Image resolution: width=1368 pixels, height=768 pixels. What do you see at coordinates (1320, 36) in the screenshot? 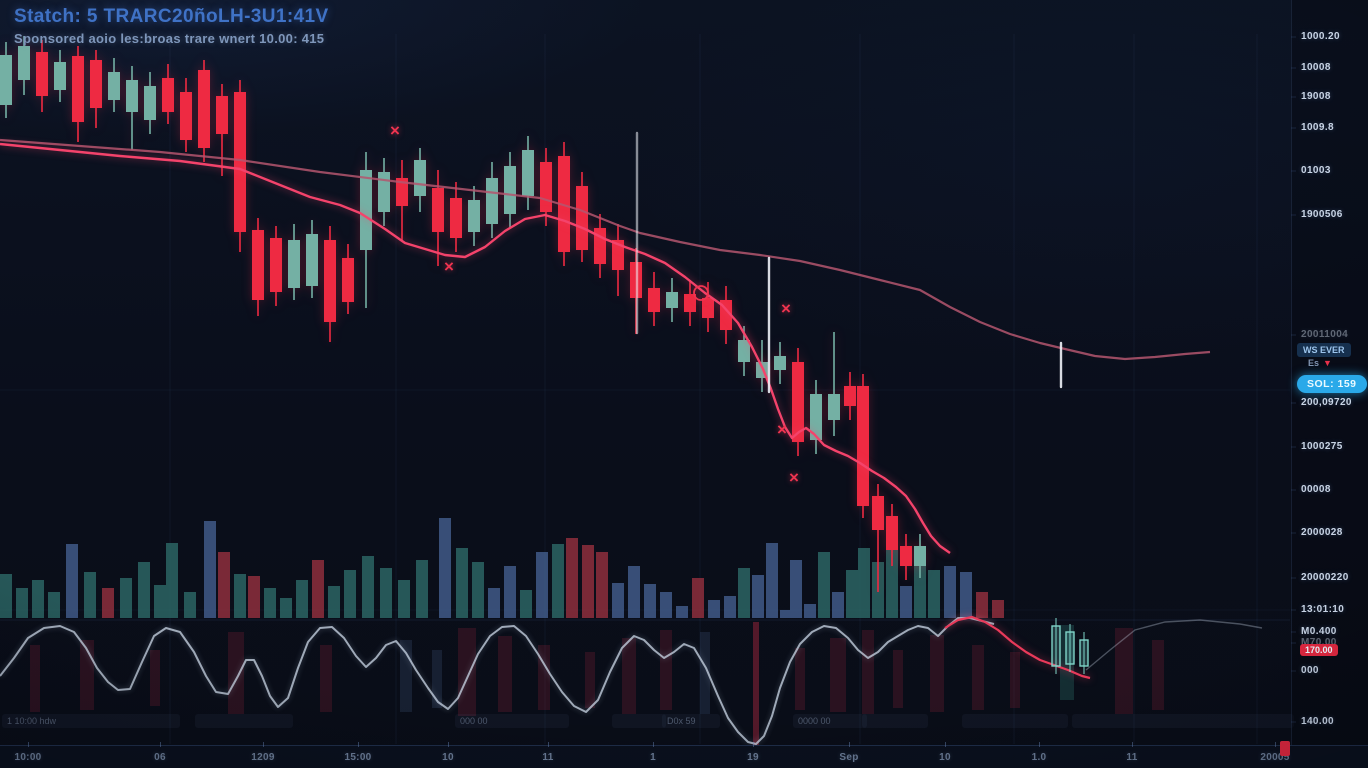
I see `price-axis-label: 1000.20` at bounding box center [1320, 36].